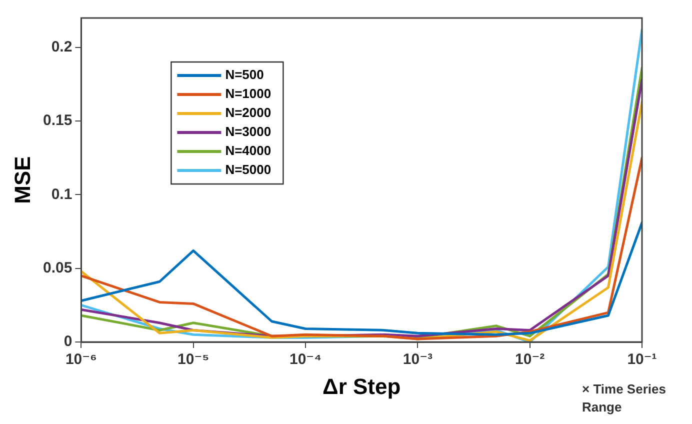  Describe the element at coordinates (248, 170) in the screenshot. I see `legend-label: N=5000` at that location.